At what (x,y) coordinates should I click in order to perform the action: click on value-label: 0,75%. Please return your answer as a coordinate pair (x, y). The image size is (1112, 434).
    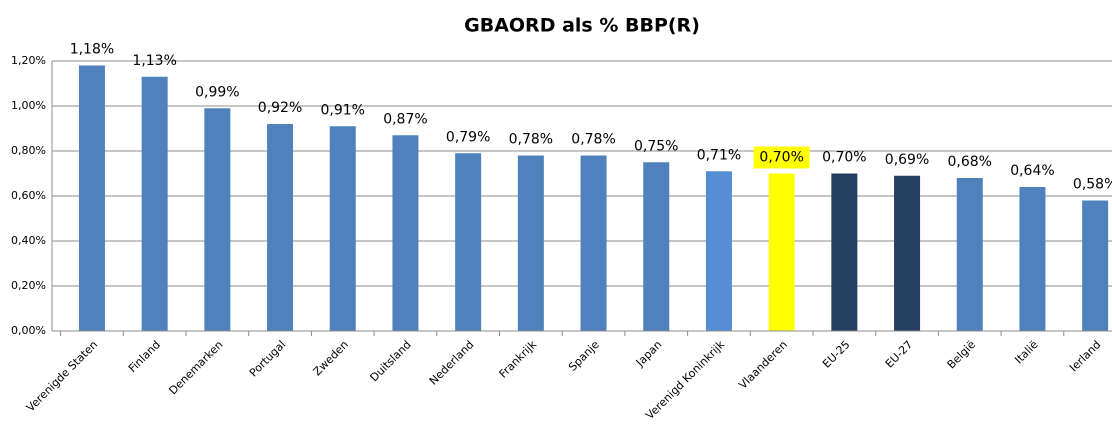
    Looking at the image, I should click on (656, 146).